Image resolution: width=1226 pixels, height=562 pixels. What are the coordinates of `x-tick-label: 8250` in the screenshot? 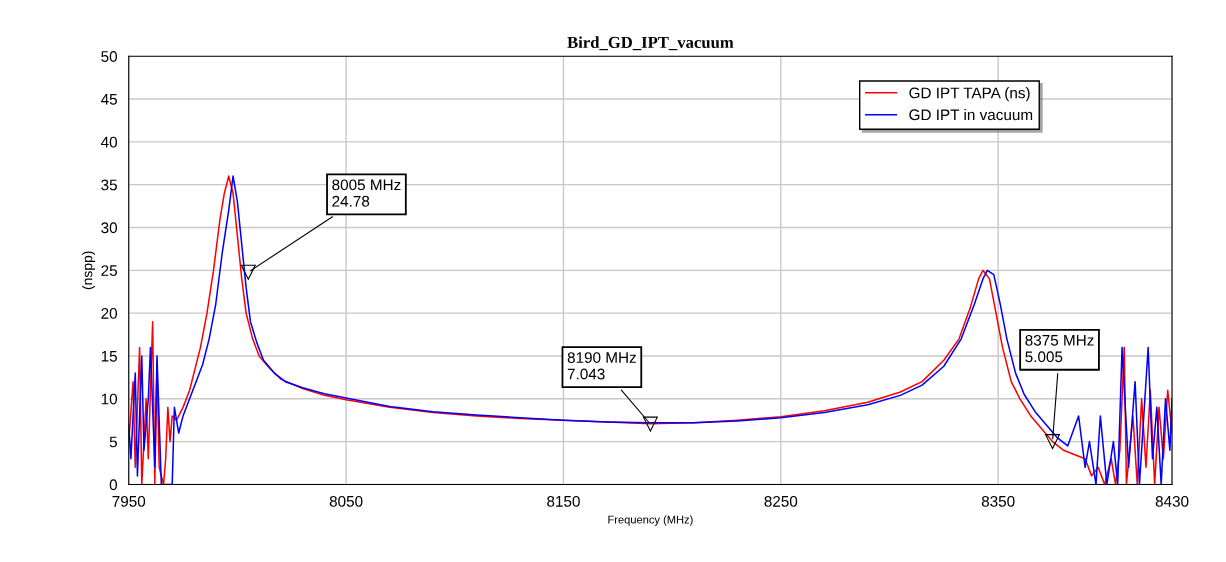 It's located at (781, 501).